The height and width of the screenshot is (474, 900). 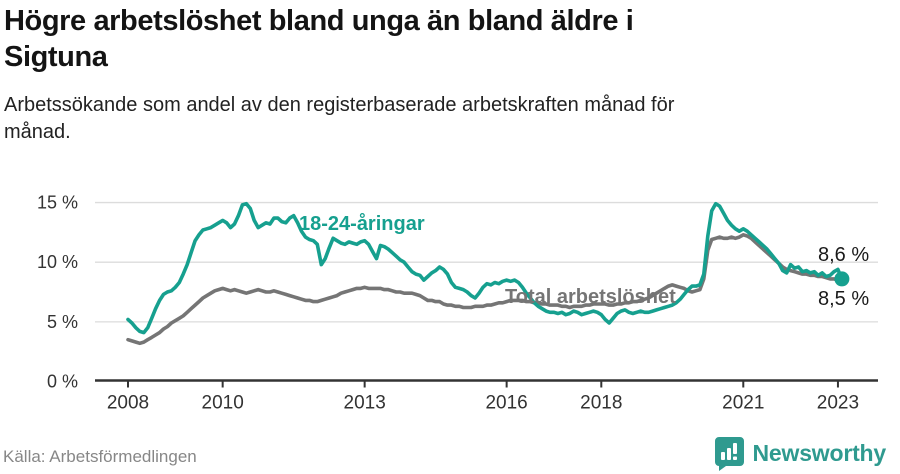 I want to click on series-label-young: 18-24-åringar, so click(x=362, y=224).